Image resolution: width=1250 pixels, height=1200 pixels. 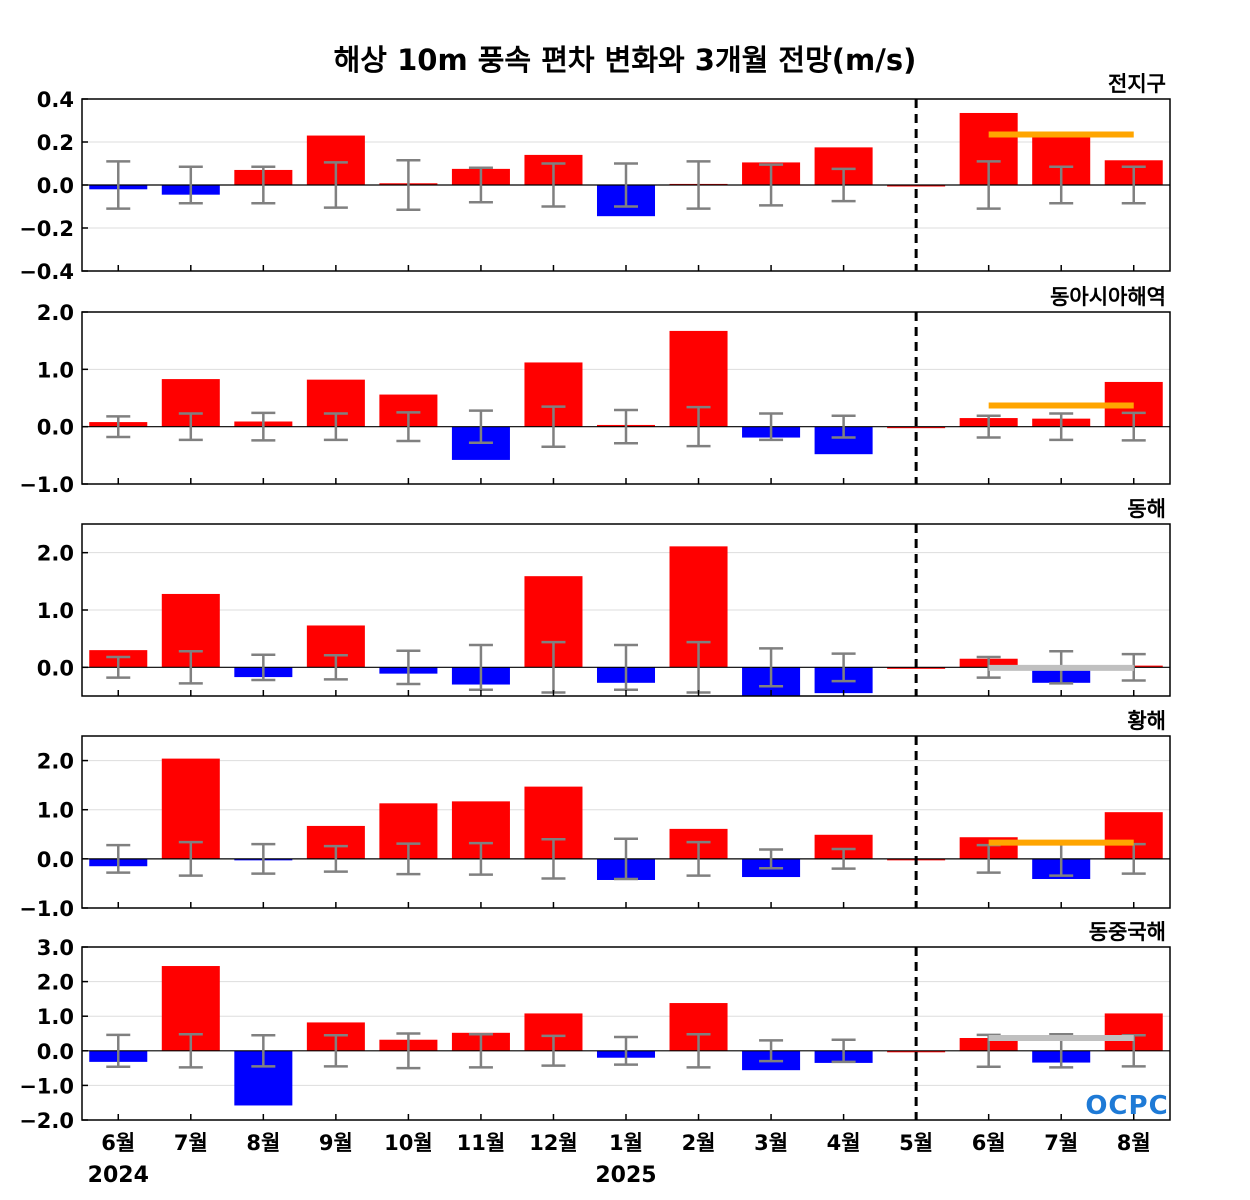 What do you see at coordinates (118, 1175) in the screenshot?
I see `year-label: 2024` at bounding box center [118, 1175].